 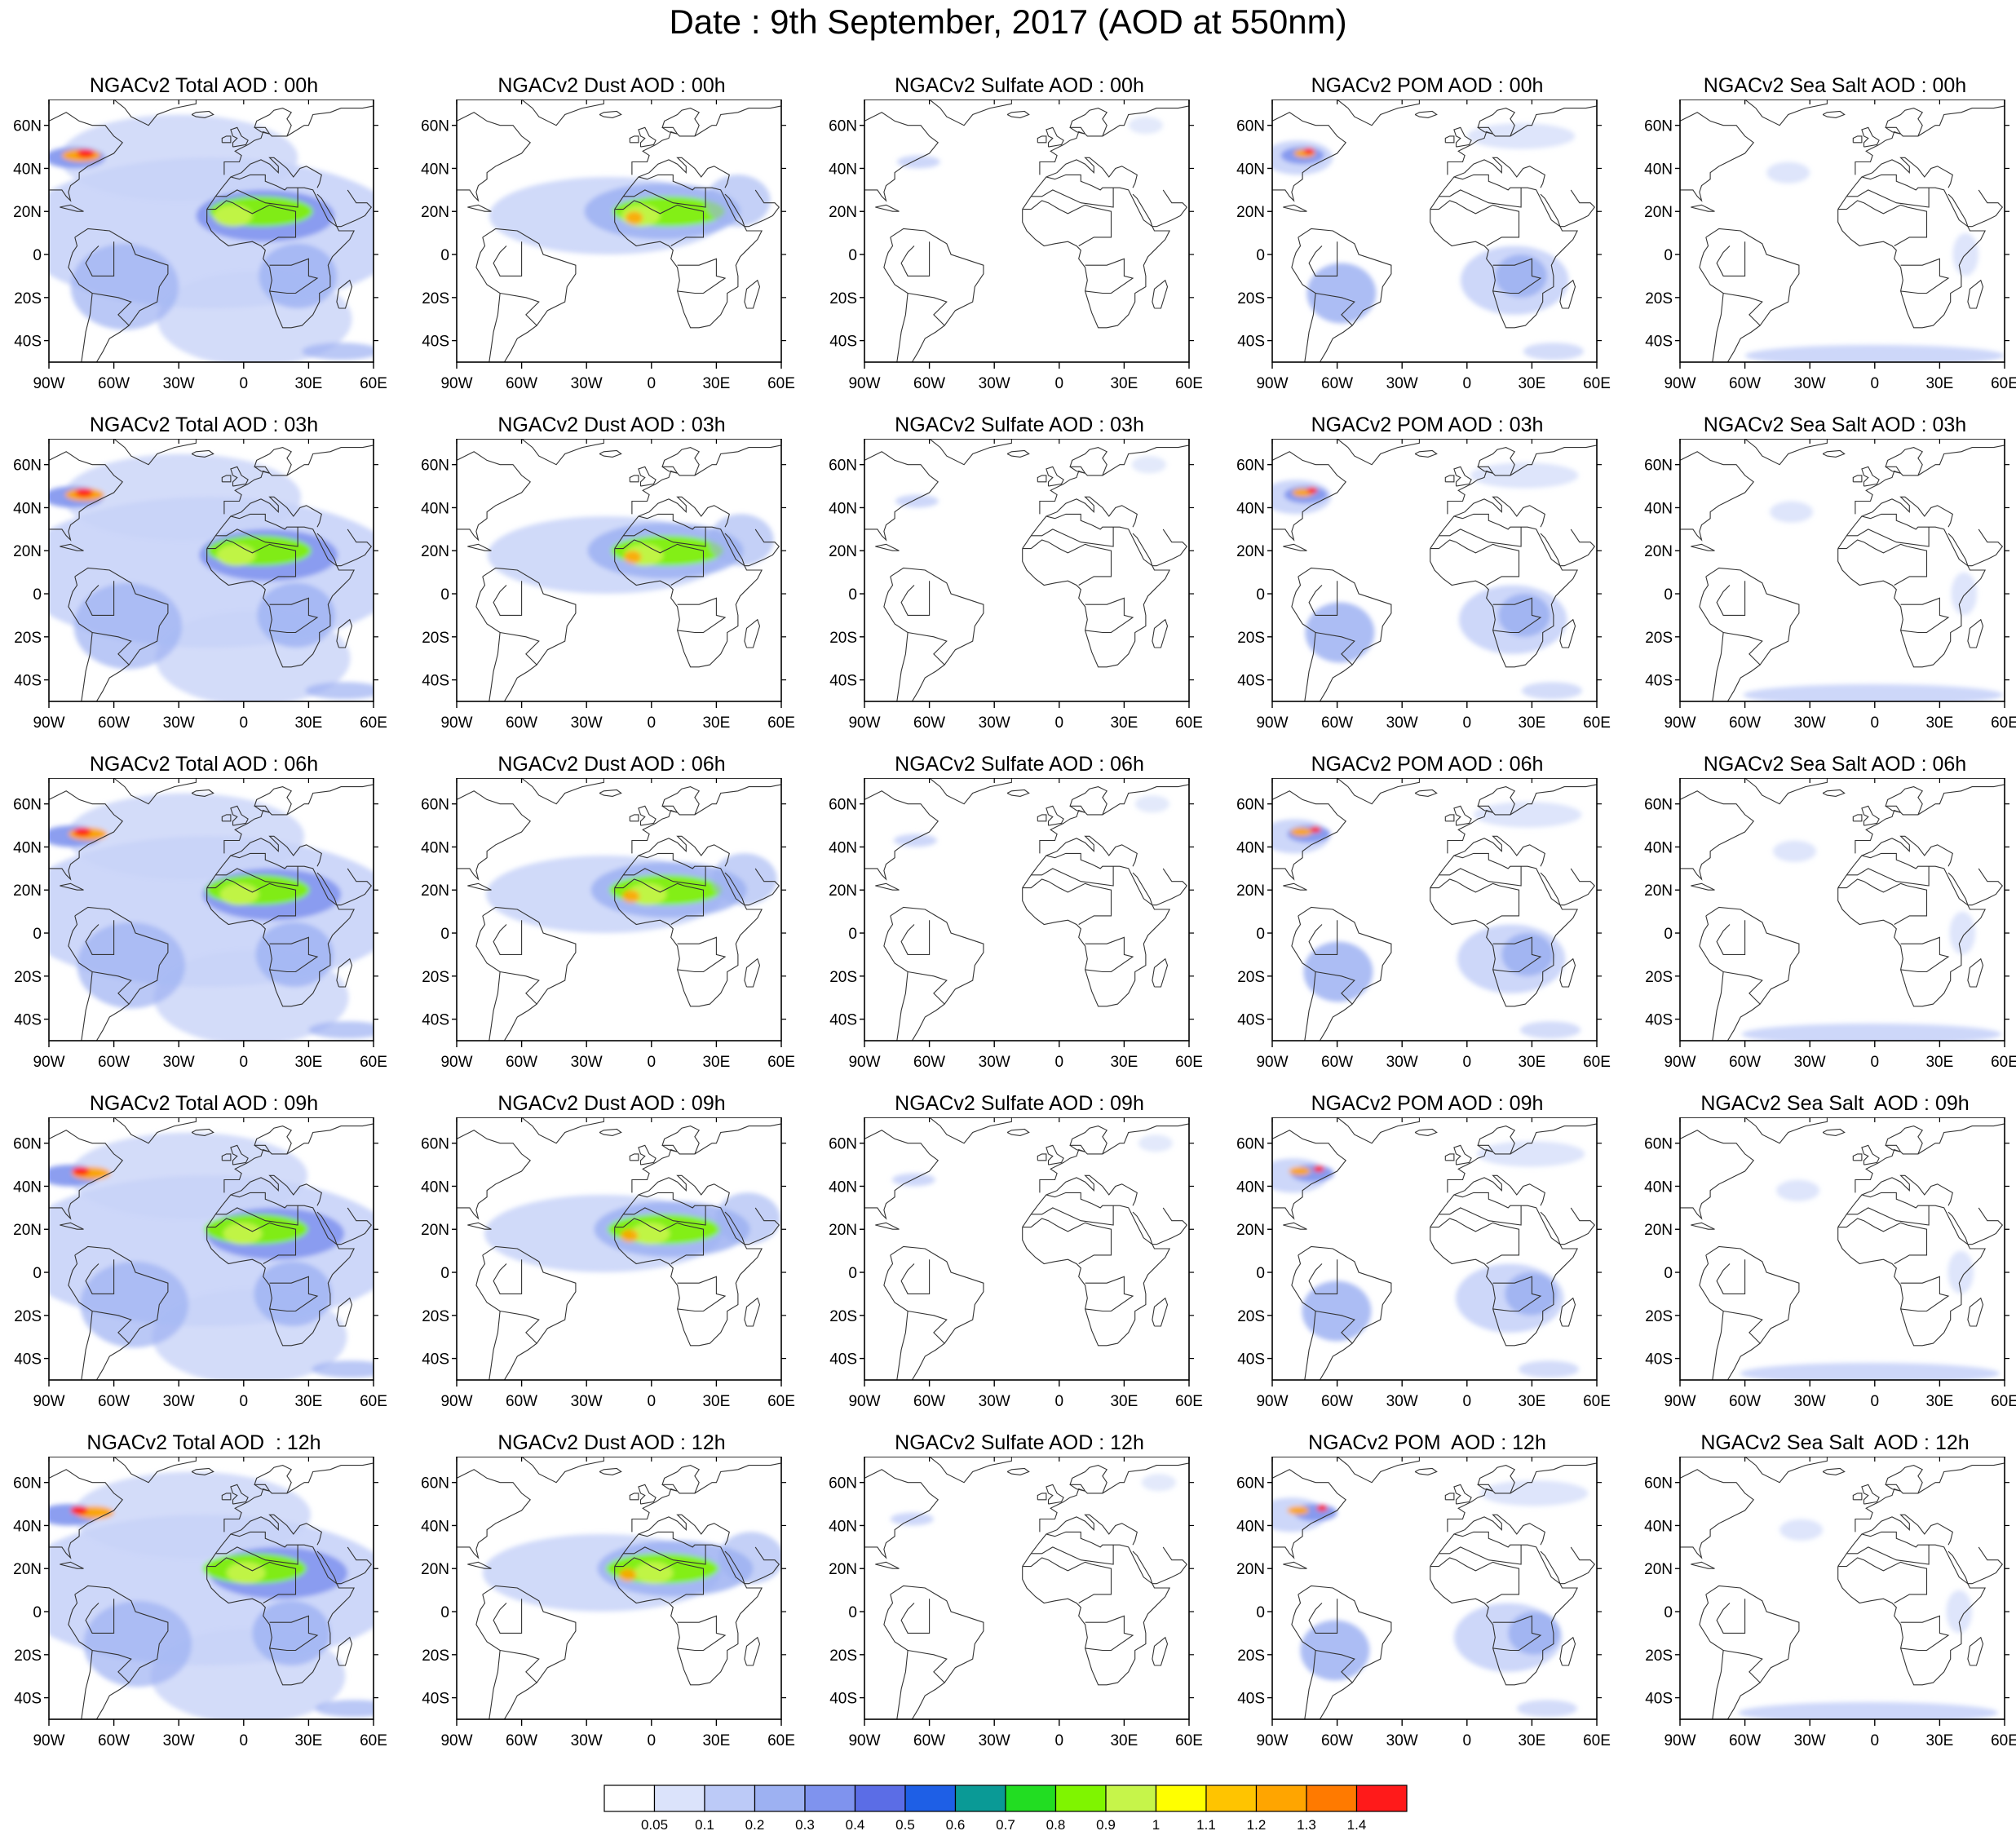 What do you see at coordinates (1020, 764) in the screenshot?
I see `panel-title: NGACv2 Sulfate AOD : 06h` at bounding box center [1020, 764].